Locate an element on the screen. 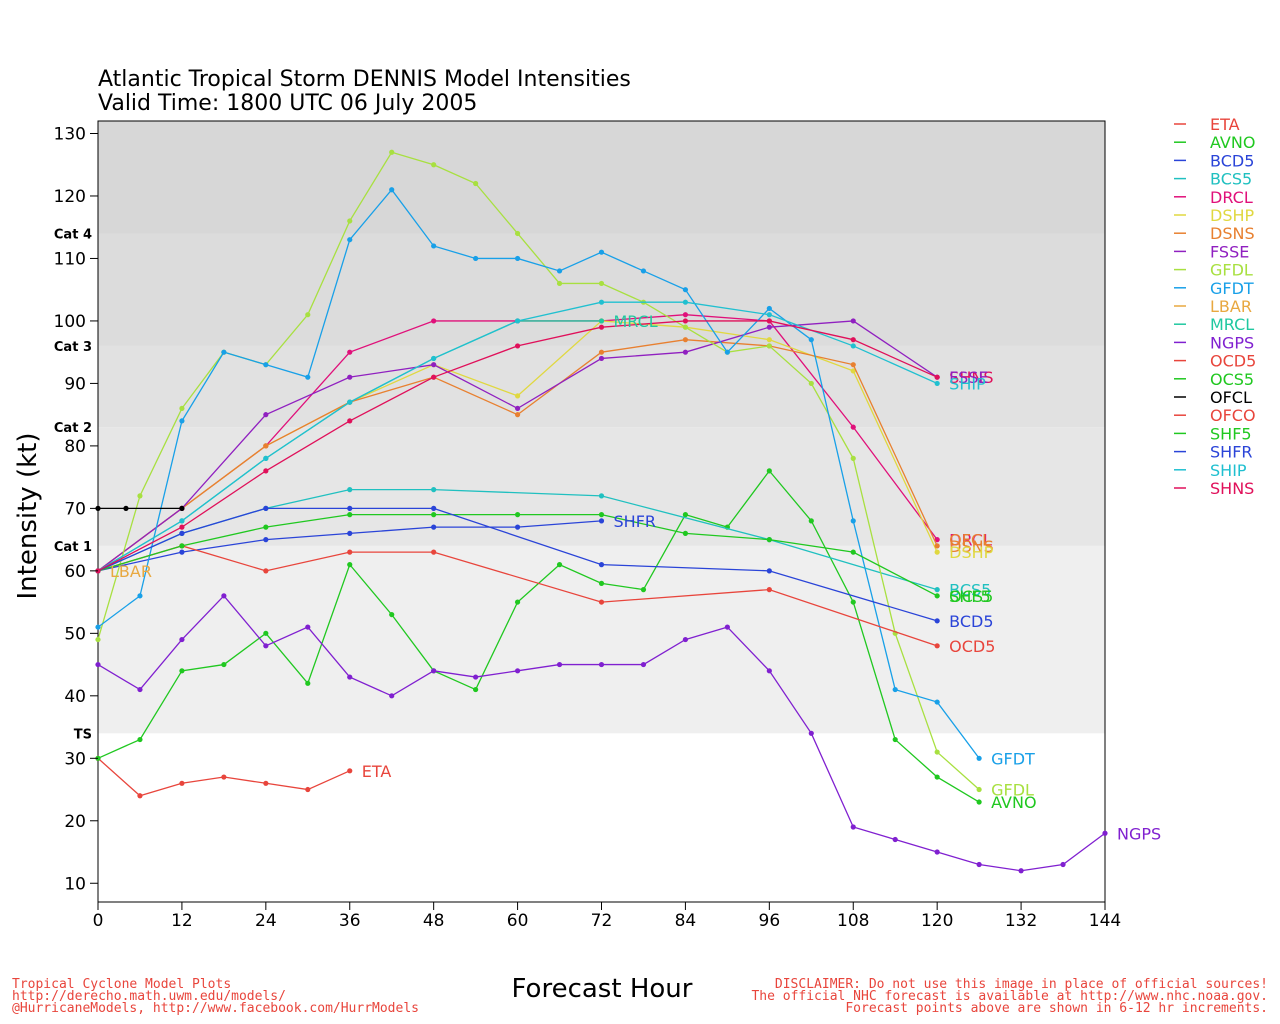 This screenshot has height=1024, width=1280. legend-entry-mrcl: MRCL is located at coordinates (1232, 324).